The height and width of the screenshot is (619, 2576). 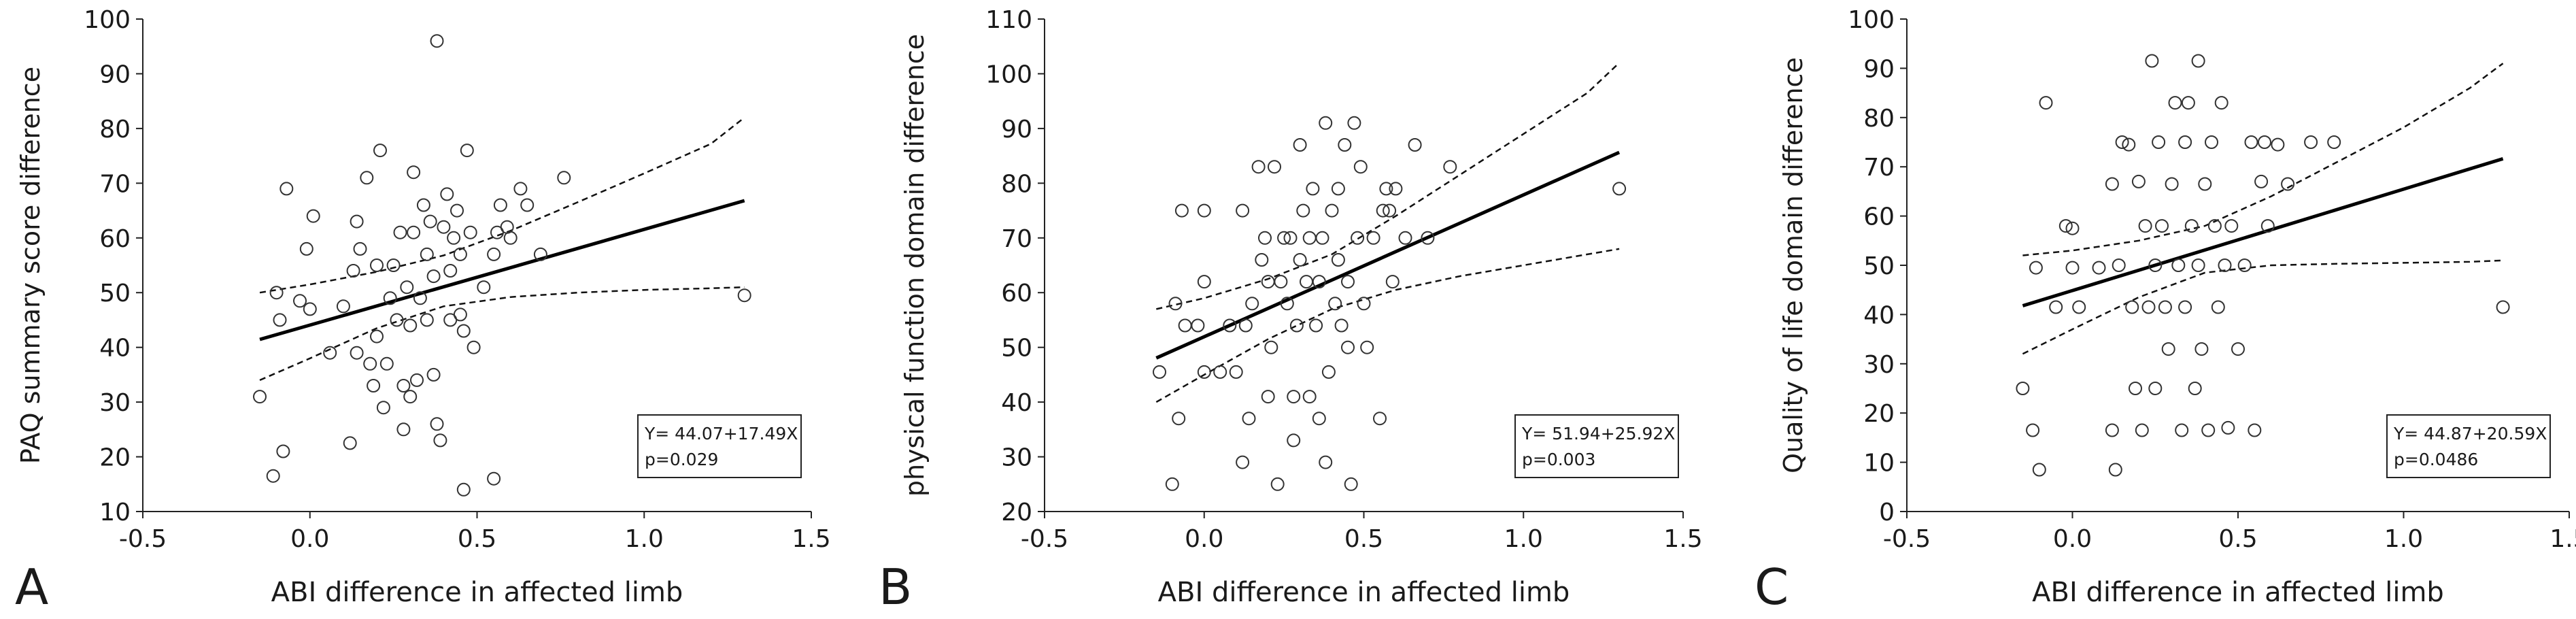 What do you see at coordinates (915, 265) in the screenshot?
I see `y-axis-label: physical function domain difference` at bounding box center [915, 265].